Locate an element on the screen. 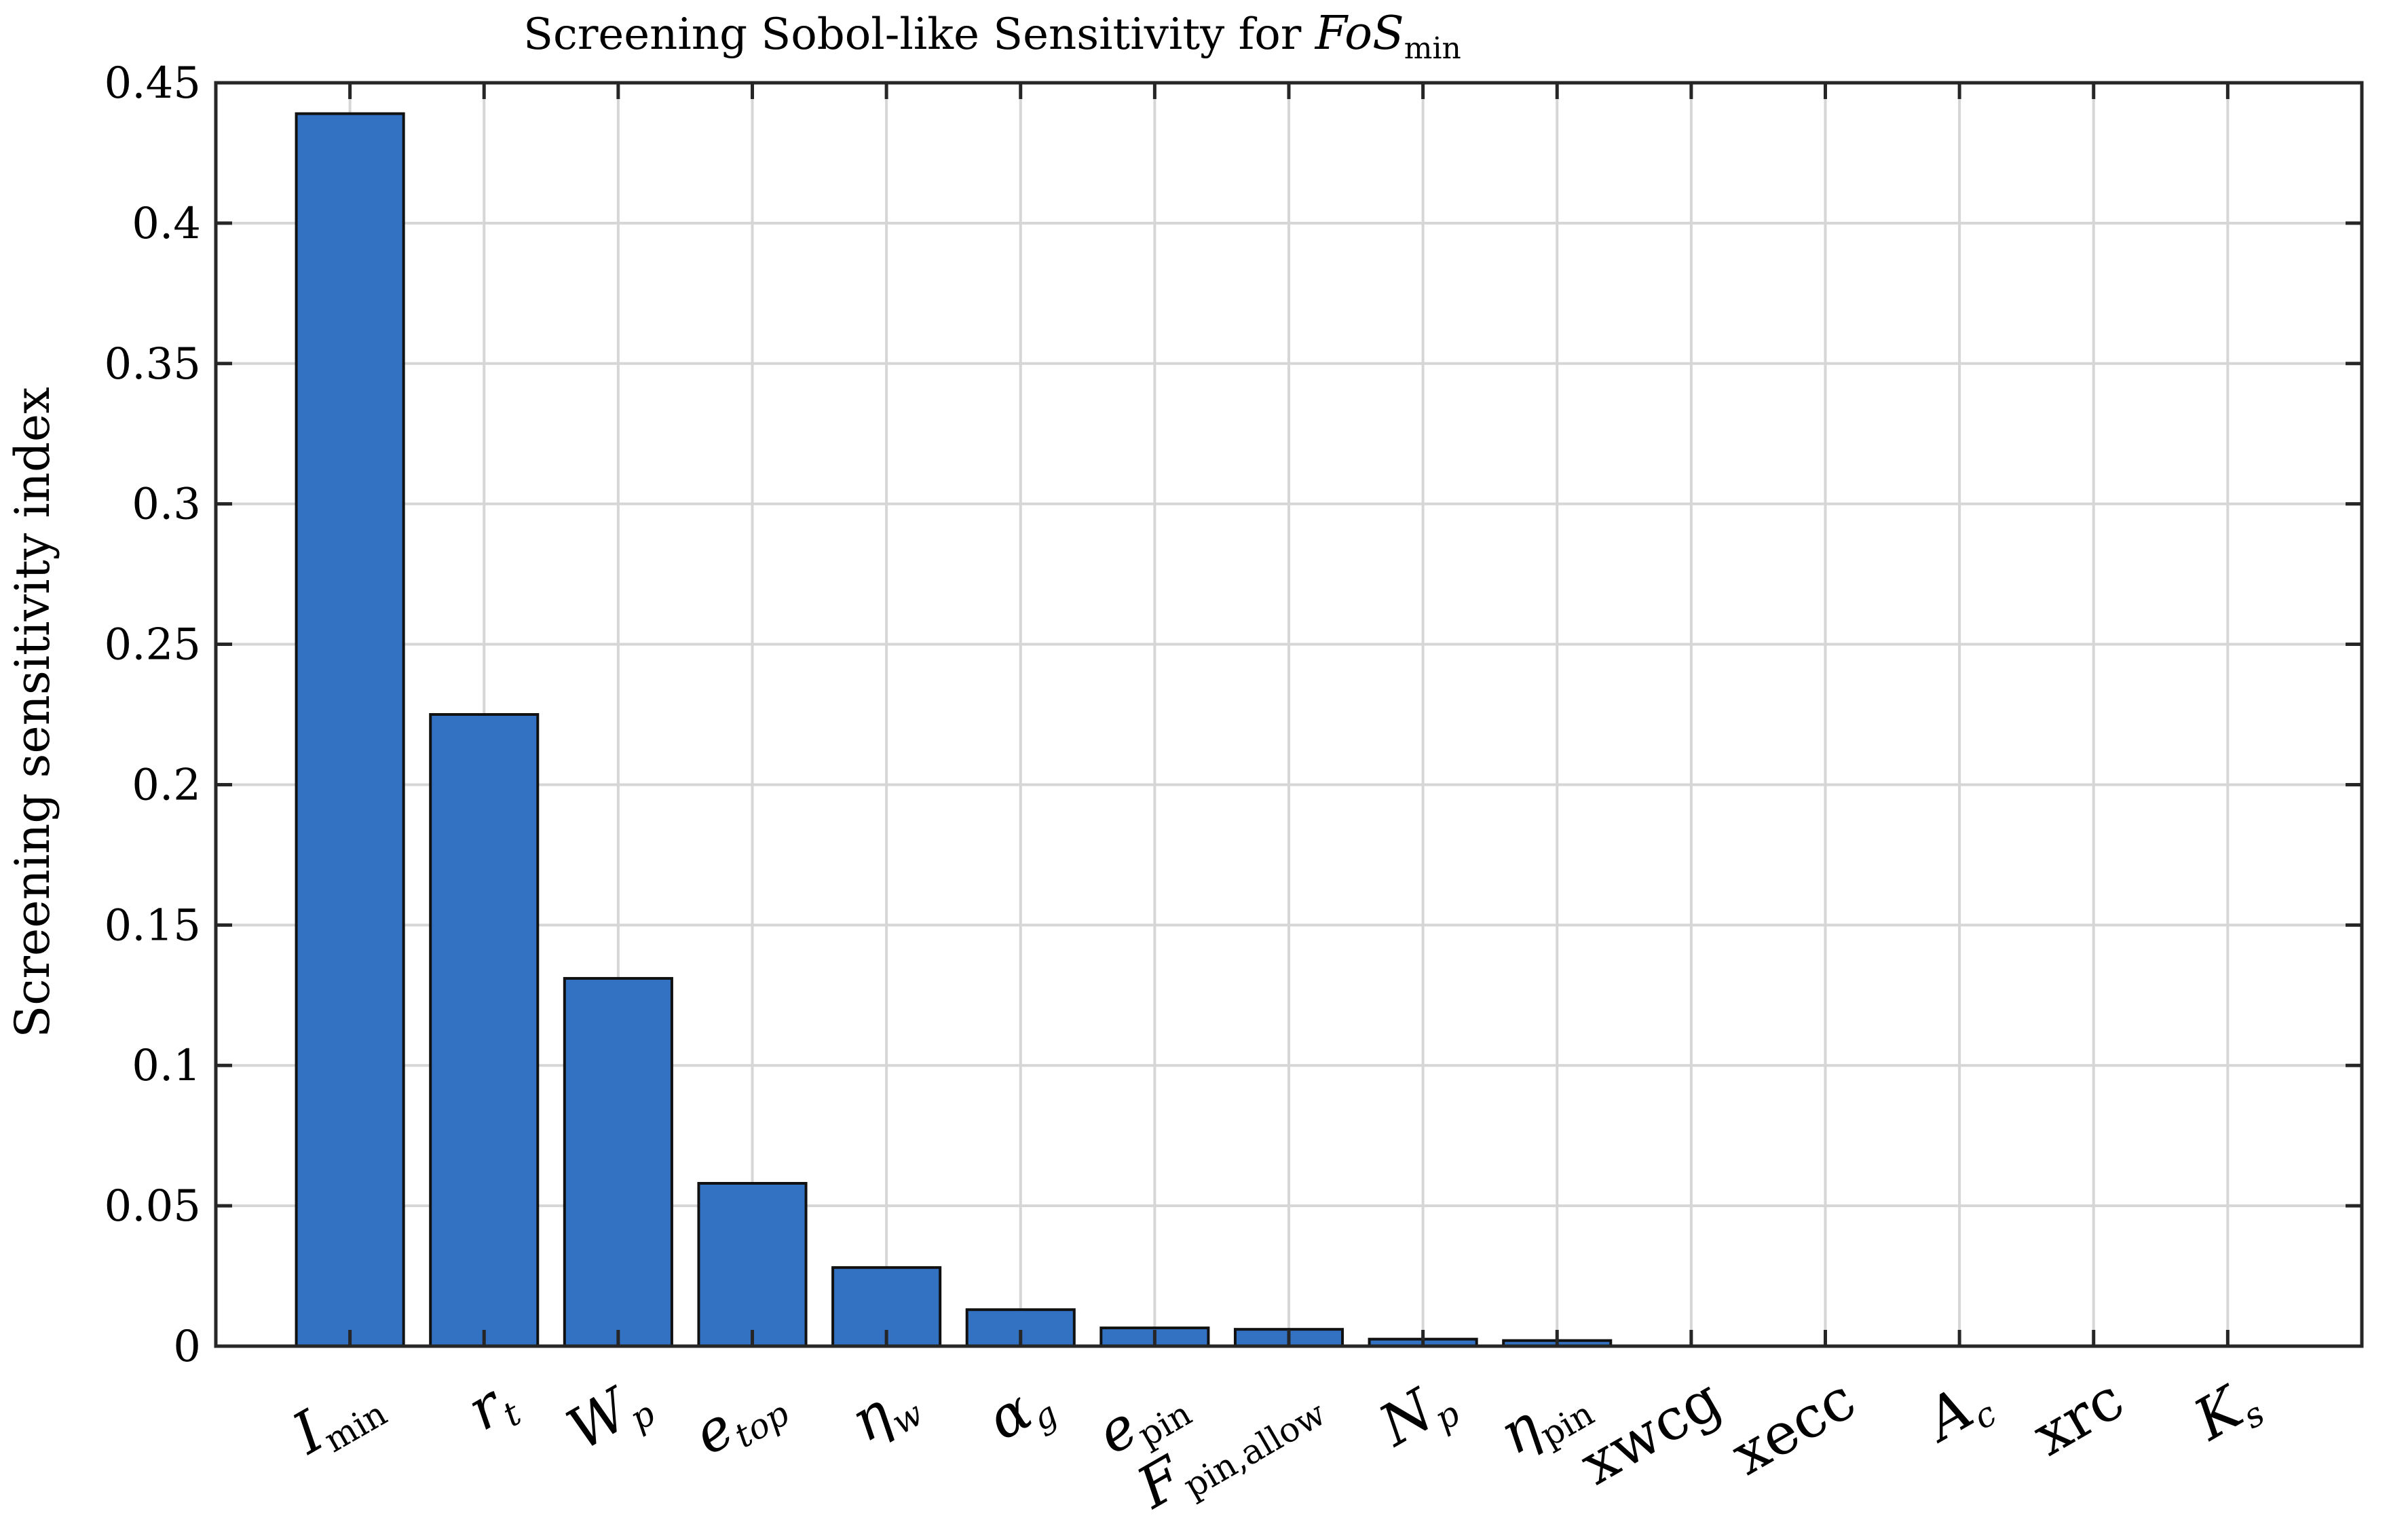 This screenshot has width=2408, height=1528. x-tick-label: Ac is located at coordinates (1957, 1412).